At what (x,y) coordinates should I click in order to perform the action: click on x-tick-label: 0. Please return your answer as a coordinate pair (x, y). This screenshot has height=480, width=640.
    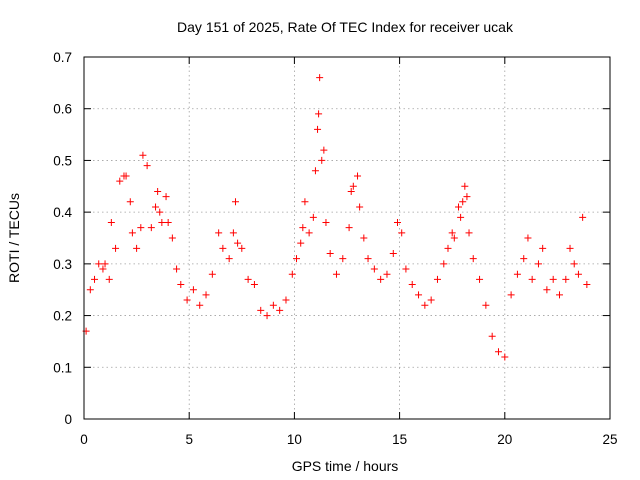
    Looking at the image, I should click on (84, 439).